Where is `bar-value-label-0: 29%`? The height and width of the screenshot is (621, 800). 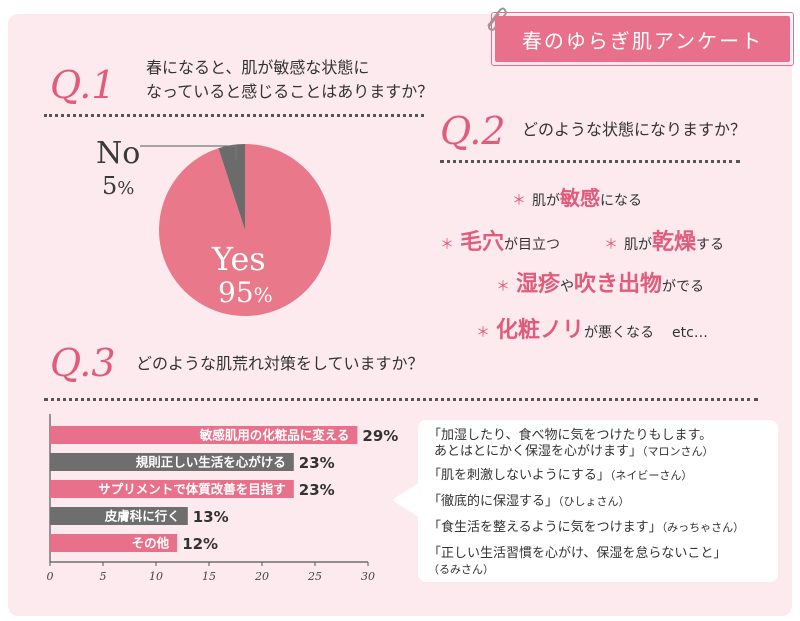 bar-value-label-0: 29% is located at coordinates (380, 436).